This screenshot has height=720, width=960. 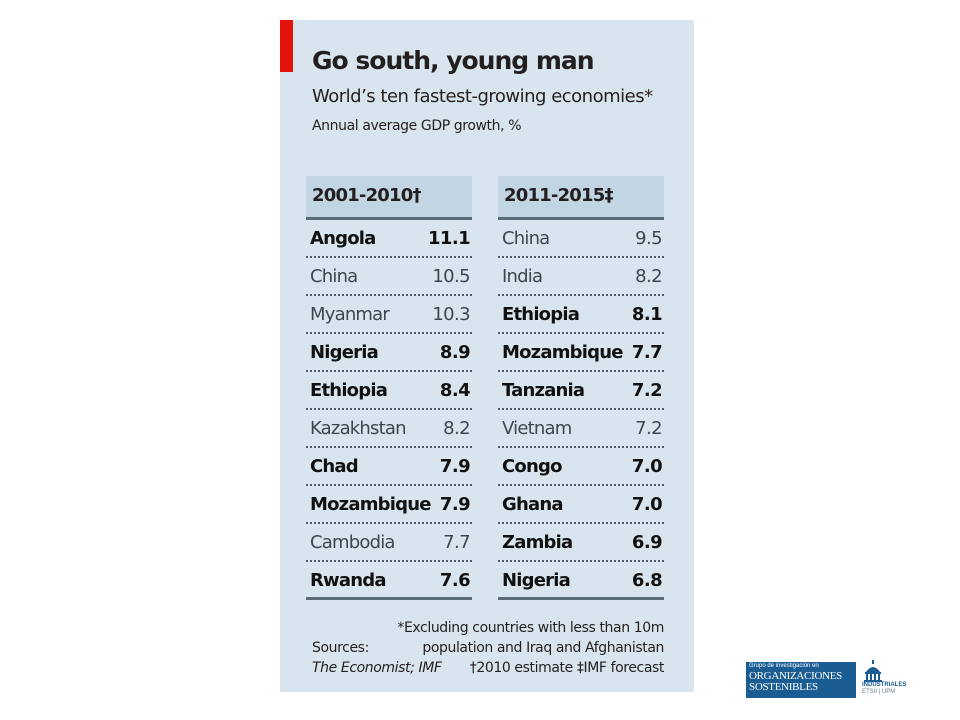 I want to click on table-row: Chad 7.9, so click(x=389, y=467).